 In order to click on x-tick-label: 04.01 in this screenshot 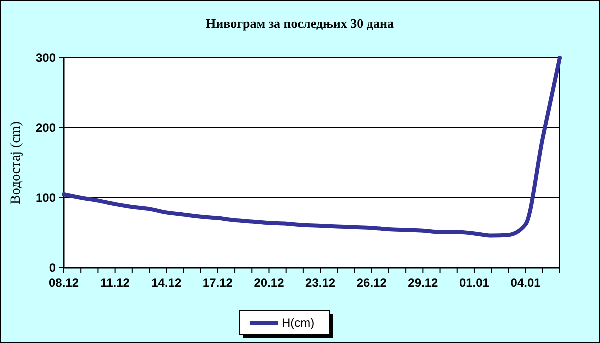, I will do `click(526, 283)`.